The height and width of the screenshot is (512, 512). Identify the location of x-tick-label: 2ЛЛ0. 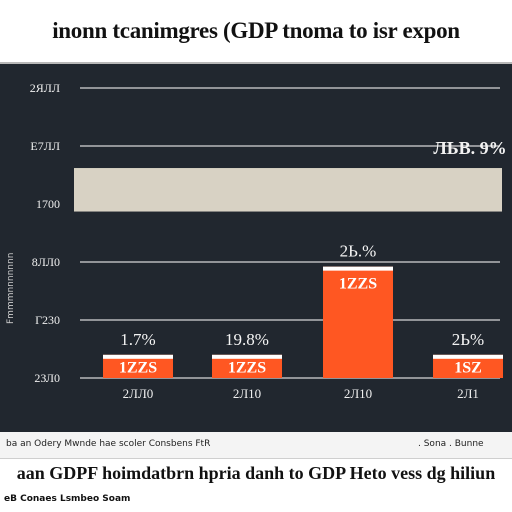
(138, 393).